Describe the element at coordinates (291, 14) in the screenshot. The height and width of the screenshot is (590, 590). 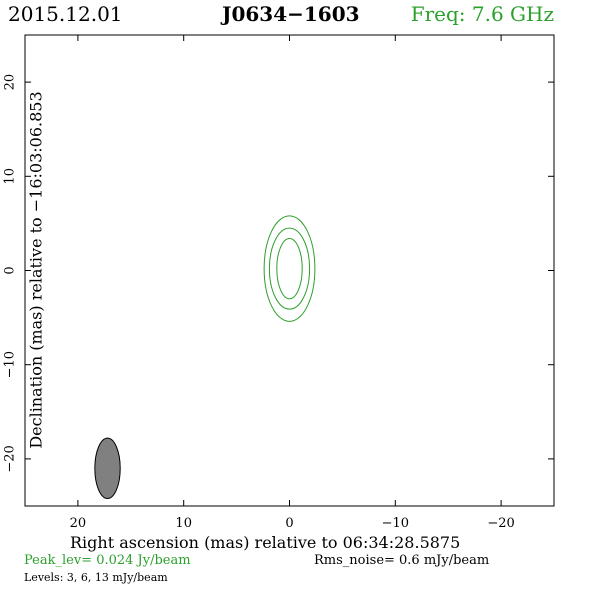
I see `source-name: J0634−1603` at that location.